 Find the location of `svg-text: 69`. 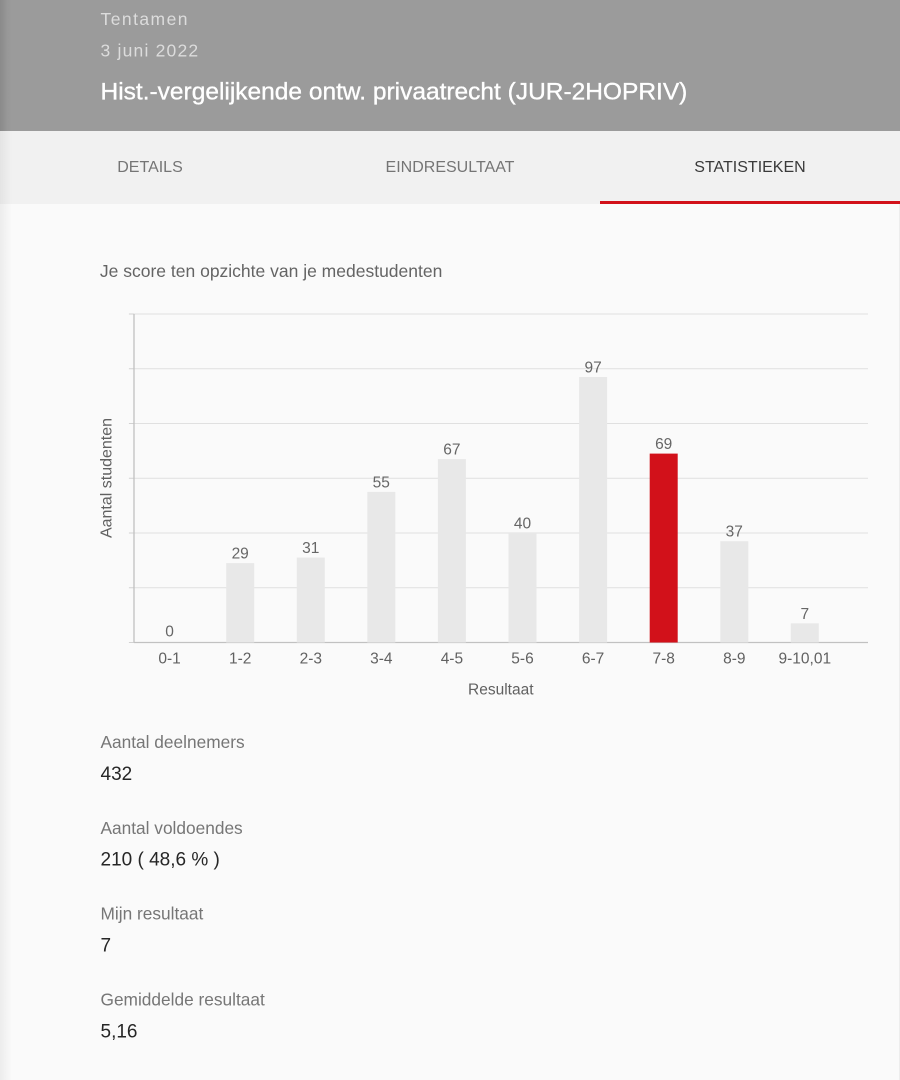

svg-text: 69 is located at coordinates (663, 444).